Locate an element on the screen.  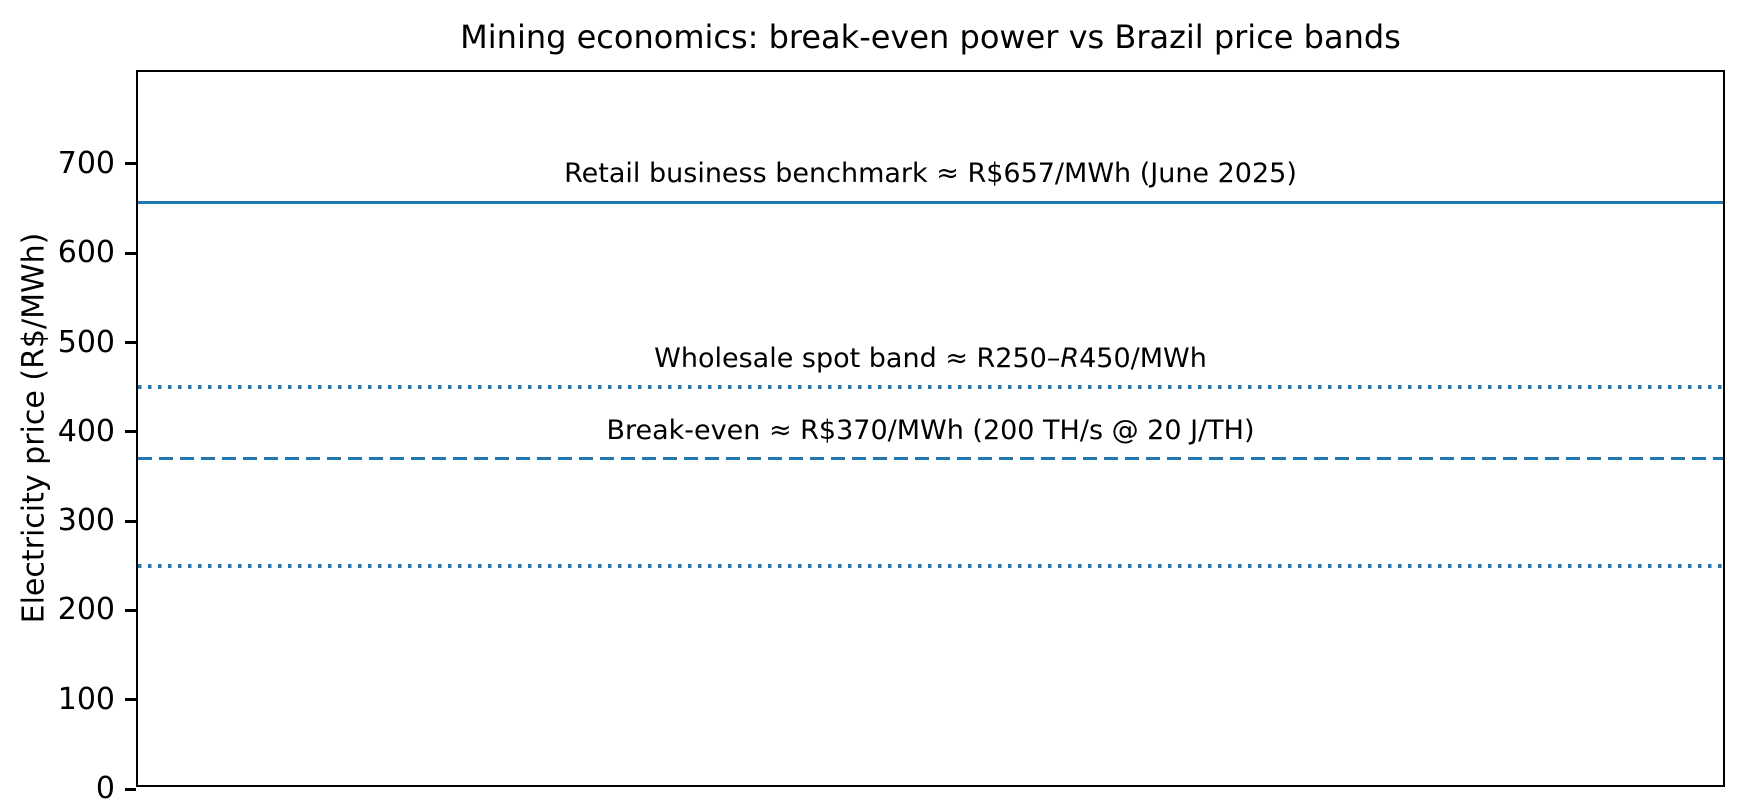
y-tick-label: 700 is located at coordinates (86, 163).